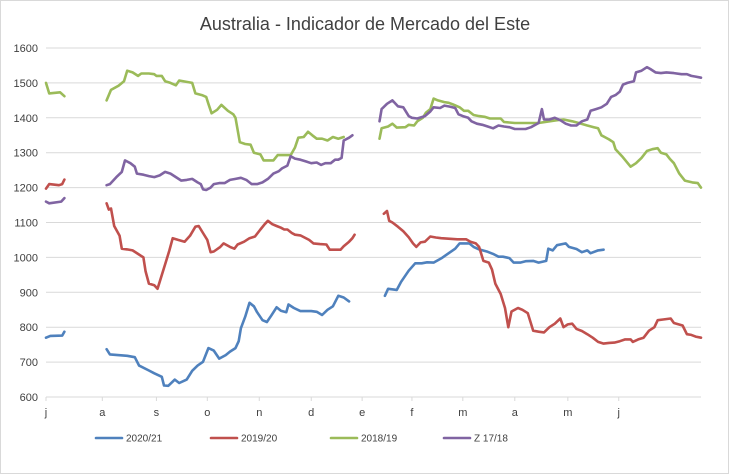 This screenshot has width=729, height=474. What do you see at coordinates (26, 189) in the screenshot?
I see `y-tick-label: 1200` at bounding box center [26, 189].